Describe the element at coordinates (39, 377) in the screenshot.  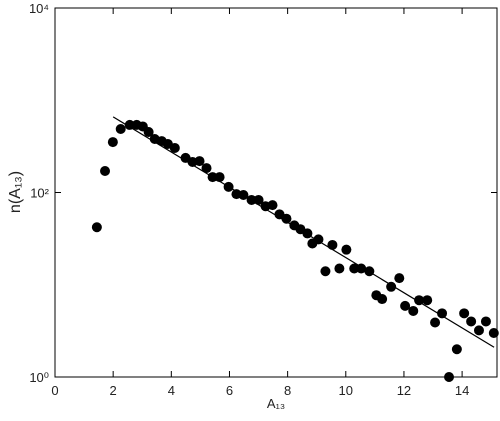
I see `y-tick-label: 10⁰` at that location.